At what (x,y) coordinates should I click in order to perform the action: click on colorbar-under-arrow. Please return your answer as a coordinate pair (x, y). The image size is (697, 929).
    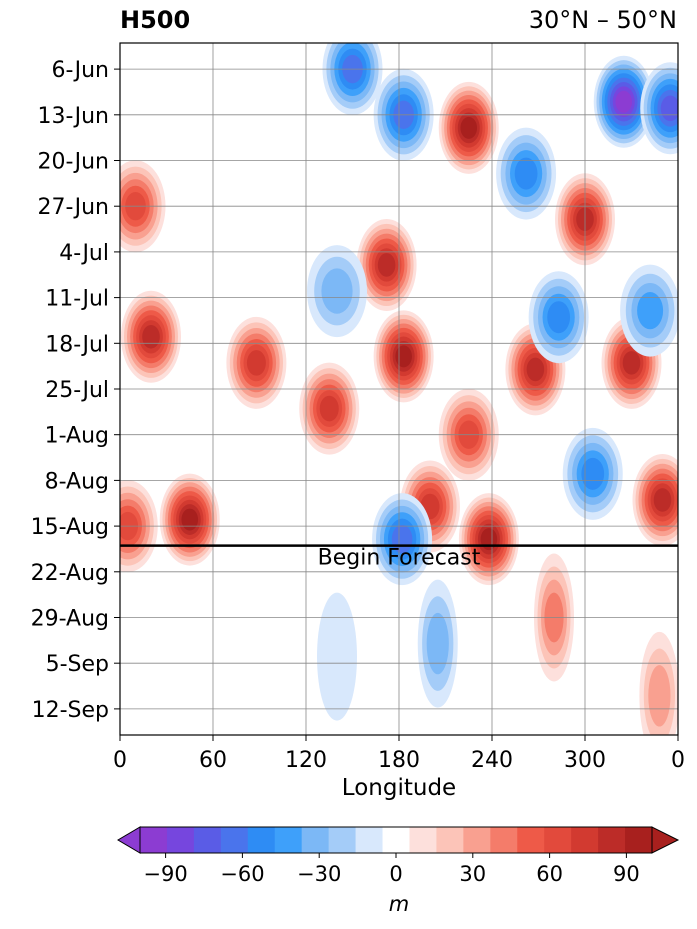
    Looking at the image, I should click on (129, 840).